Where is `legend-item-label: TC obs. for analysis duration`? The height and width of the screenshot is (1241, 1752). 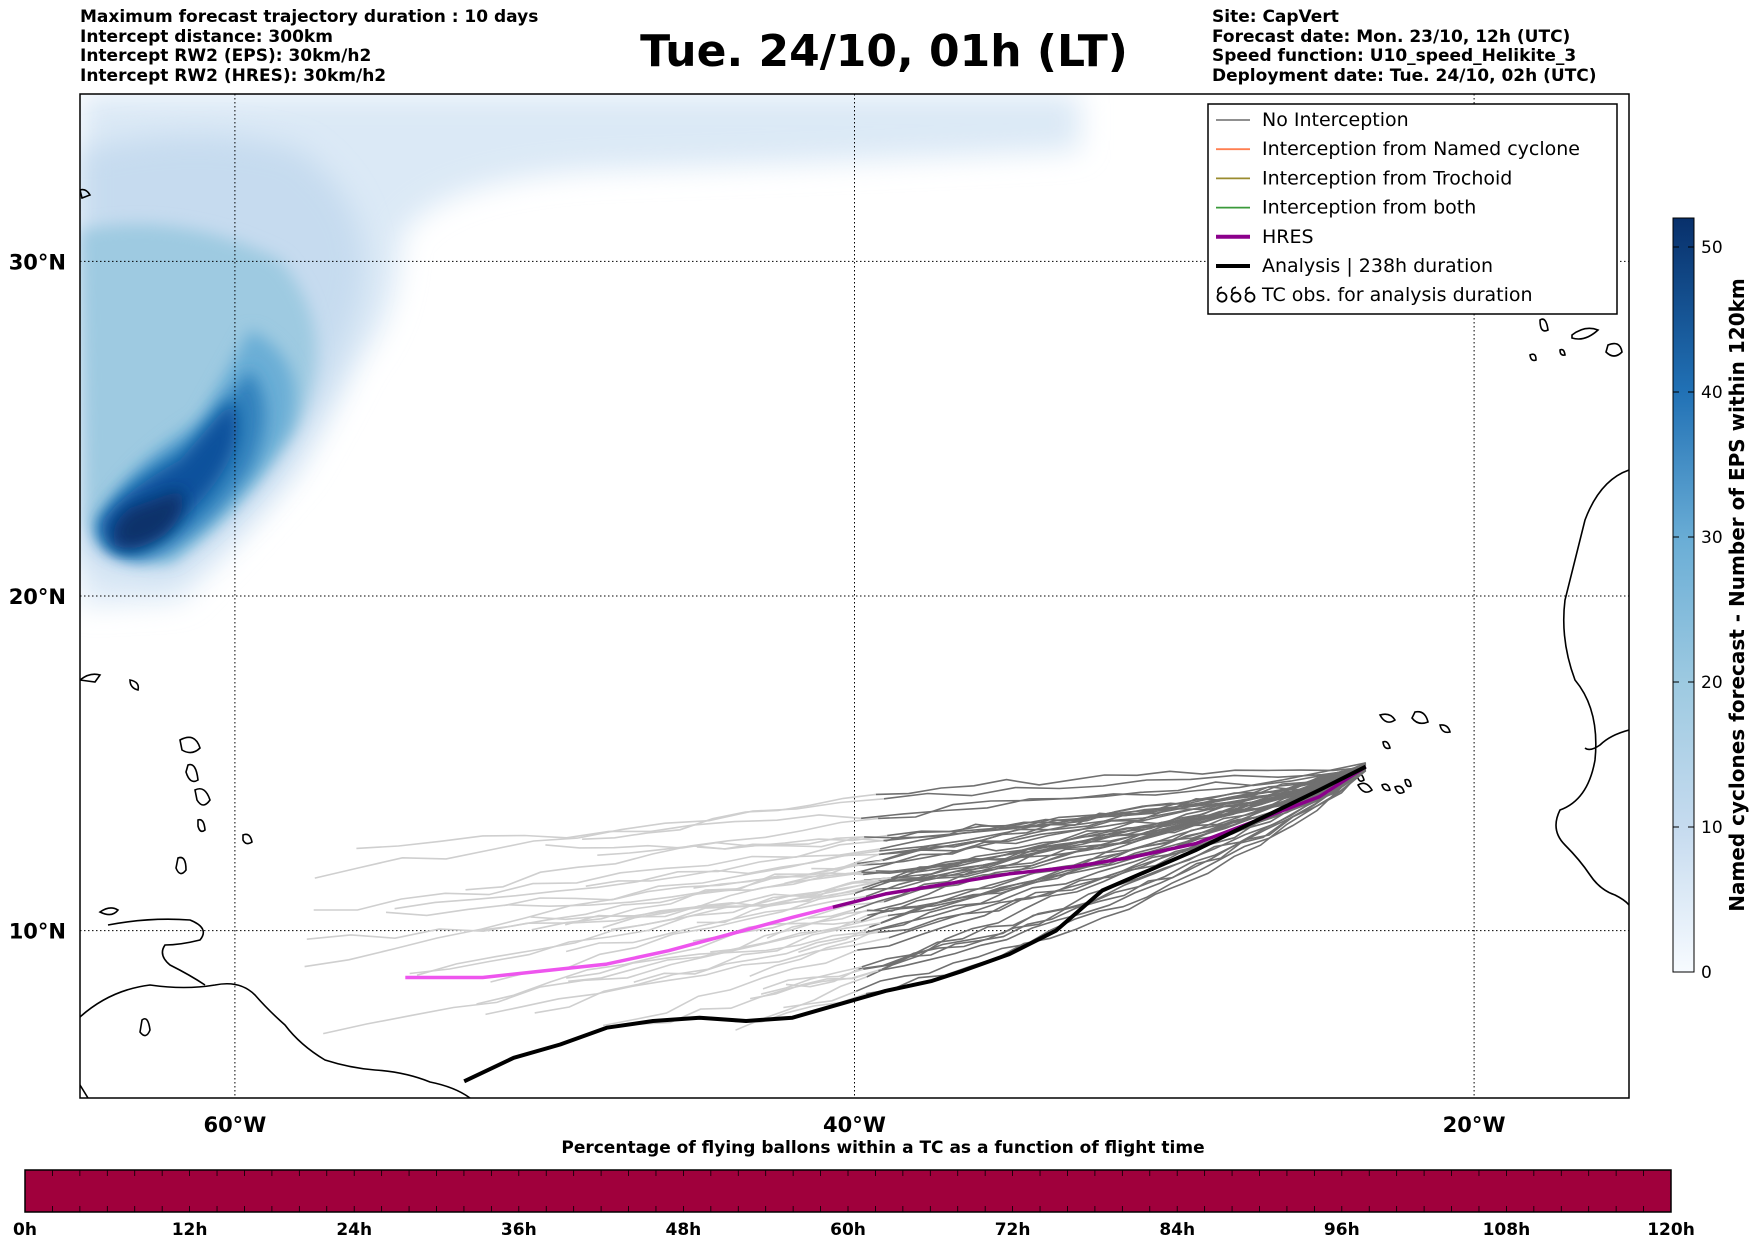 legend-item-label: TC obs. for analysis duration is located at coordinates (1397, 295).